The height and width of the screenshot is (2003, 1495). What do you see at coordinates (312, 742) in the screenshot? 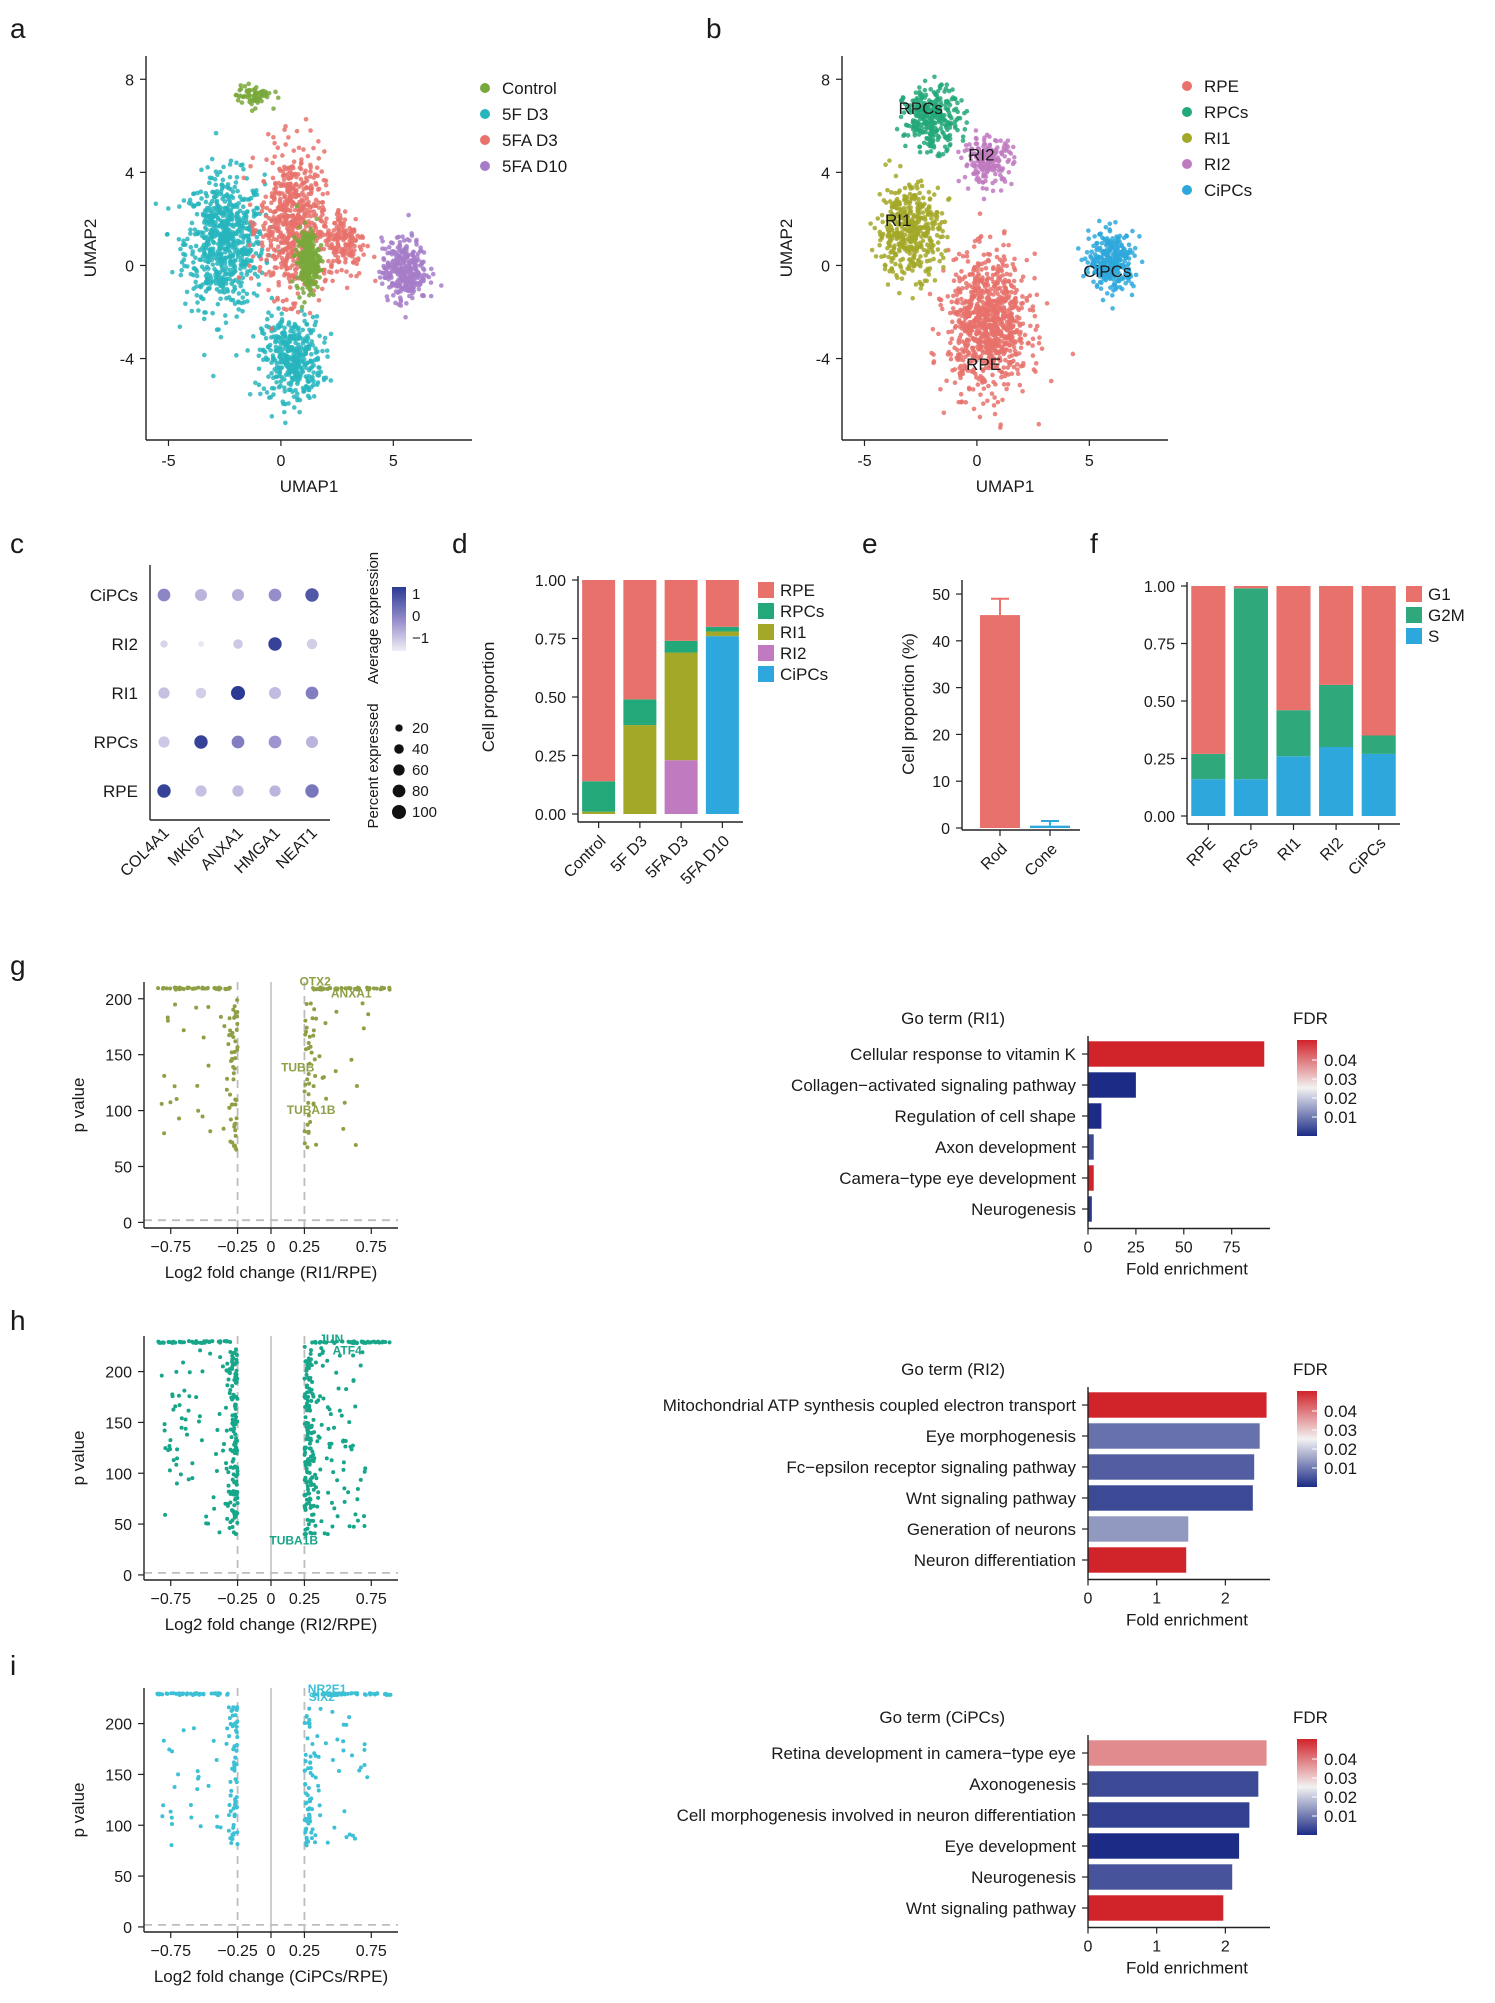
I see `expression-dot` at bounding box center [312, 742].